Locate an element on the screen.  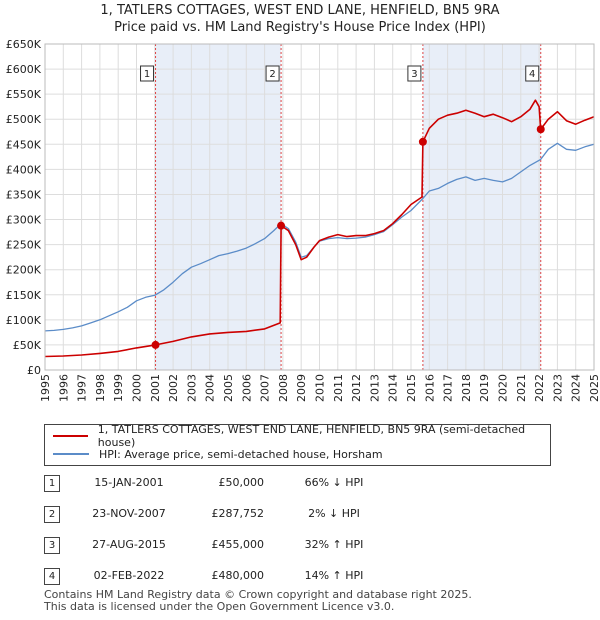
transaction-price: £50,000 is located at coordinates (241, 482).